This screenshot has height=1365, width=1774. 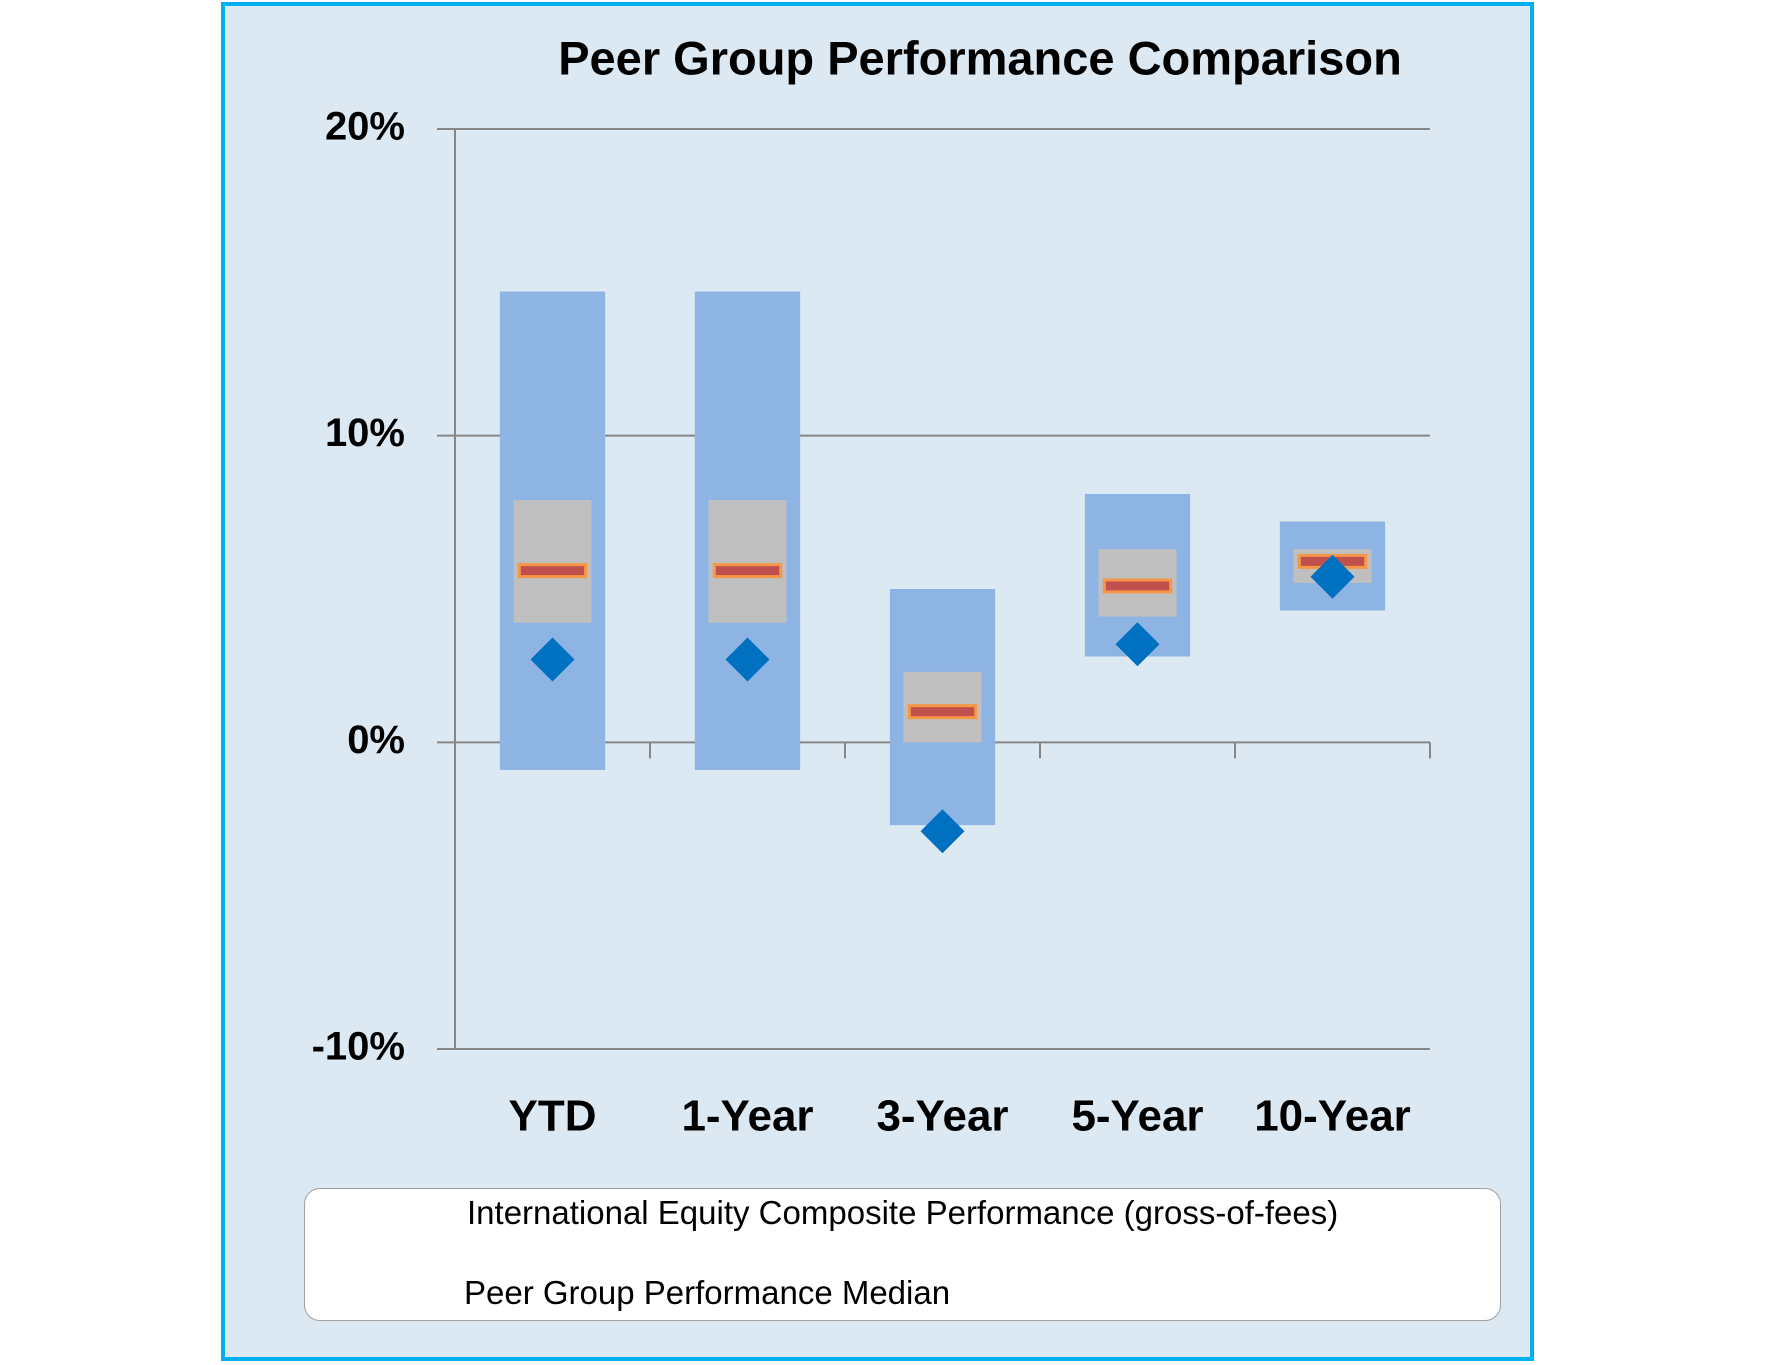 I want to click on x-tick-label: YTD, so click(x=553, y=1116).